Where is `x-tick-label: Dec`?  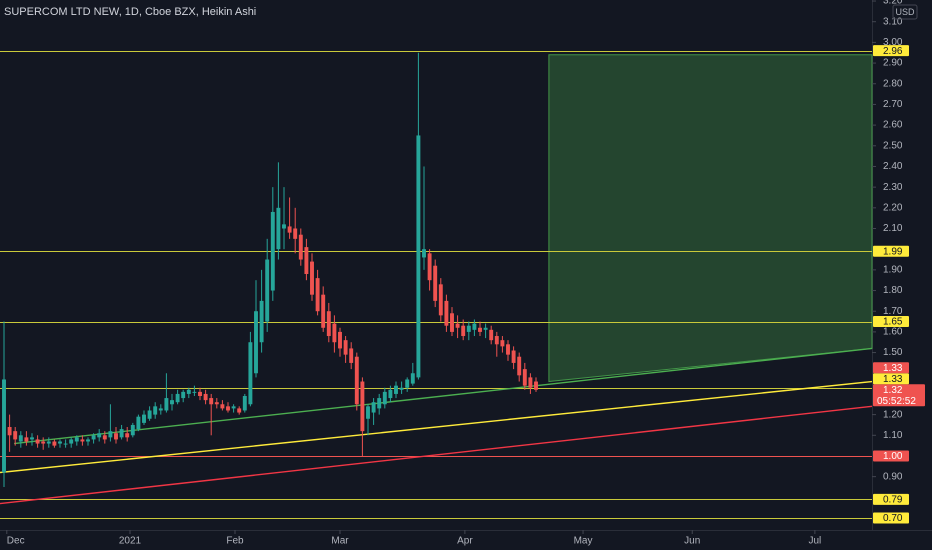 x-tick-label: Dec is located at coordinates (16, 541).